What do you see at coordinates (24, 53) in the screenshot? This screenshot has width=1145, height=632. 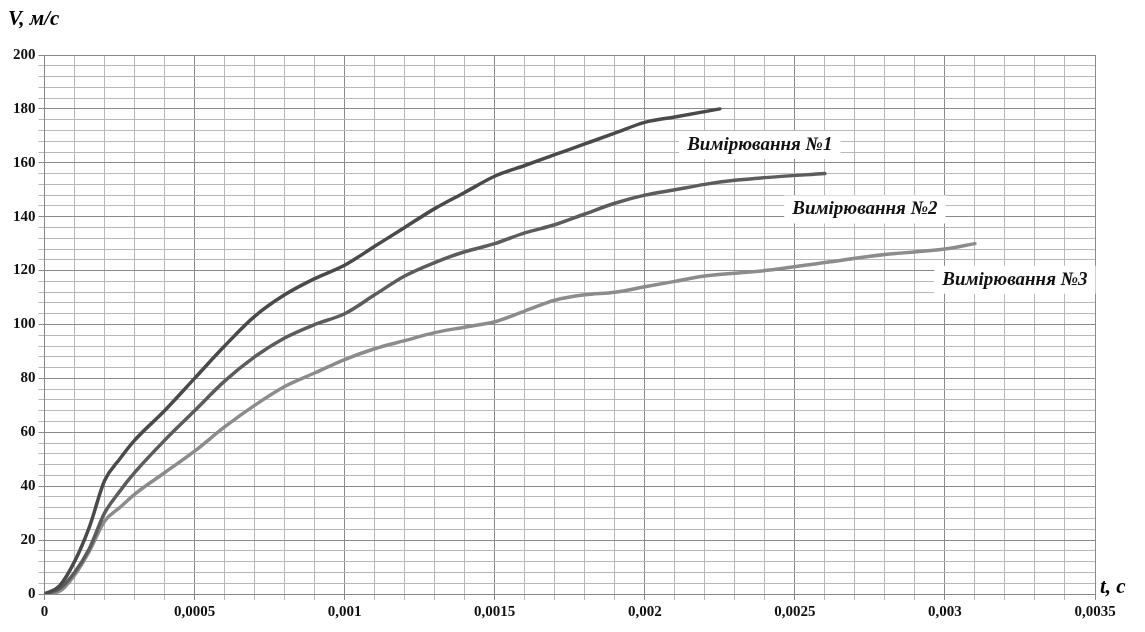 I see `y-tick-label: 200` at bounding box center [24, 53].